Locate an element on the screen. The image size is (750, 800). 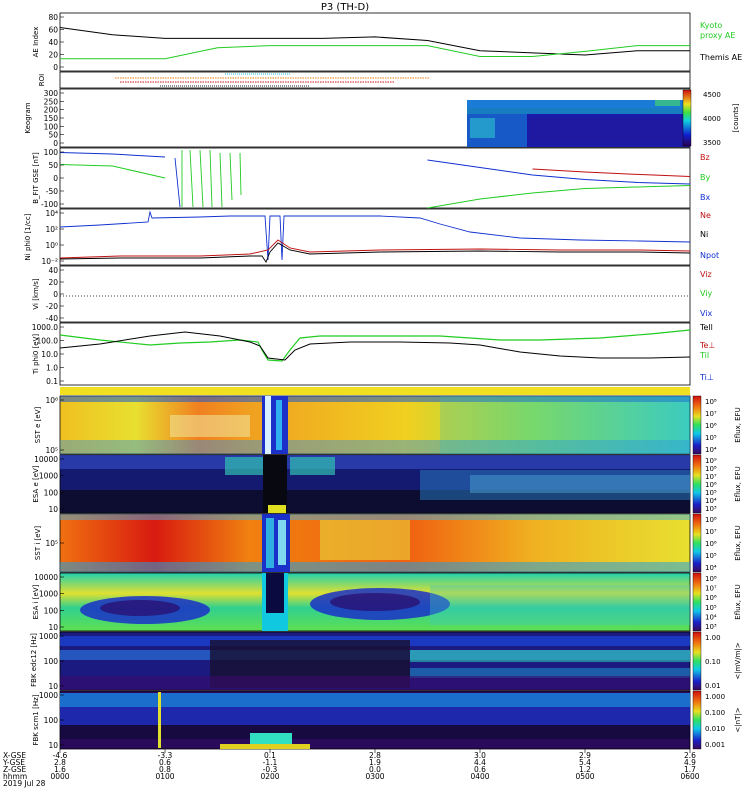
x-tick-label: 1.7 is located at coordinates (690, 769).